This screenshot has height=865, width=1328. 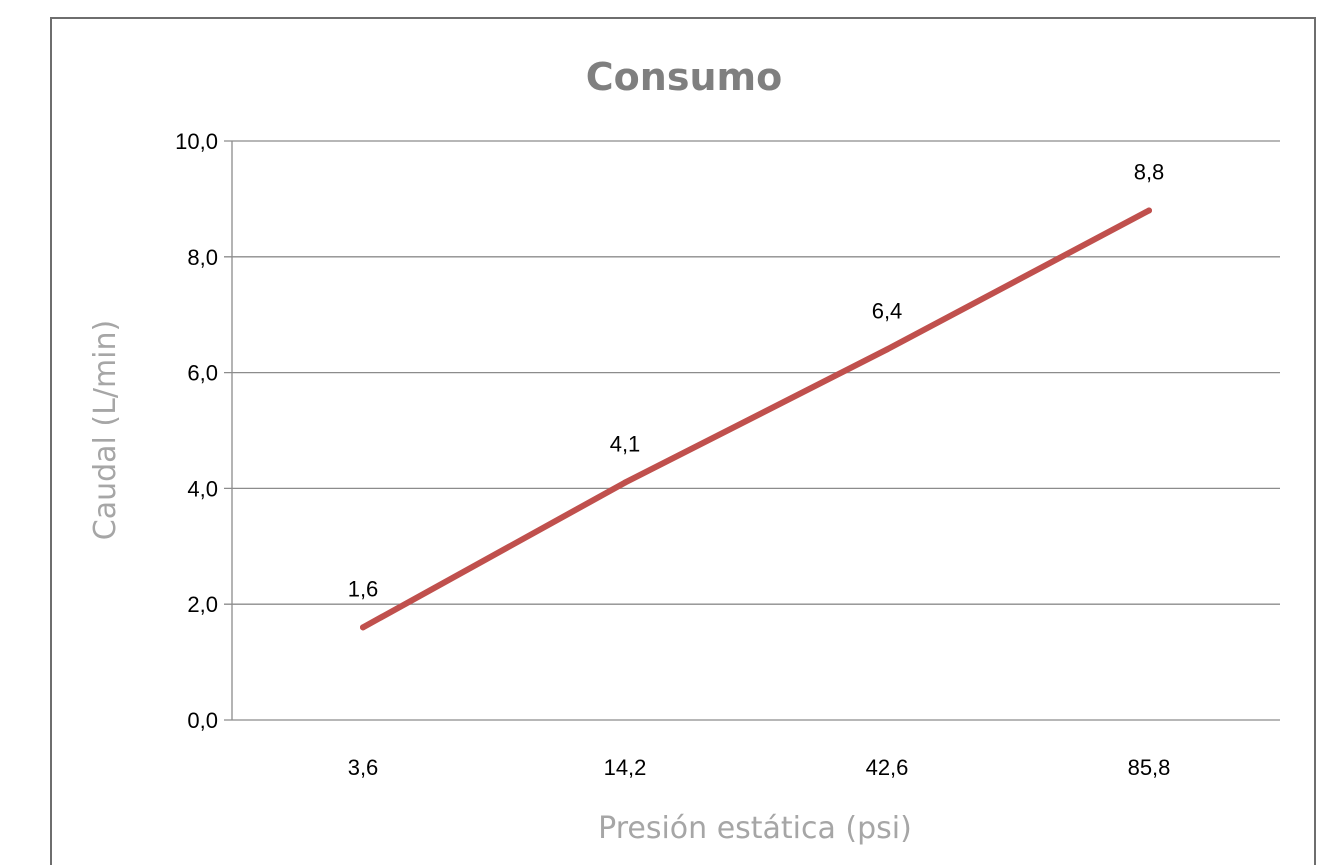 What do you see at coordinates (105, 430) in the screenshot?
I see `y-axis-title: Caudal (L/min)` at bounding box center [105, 430].